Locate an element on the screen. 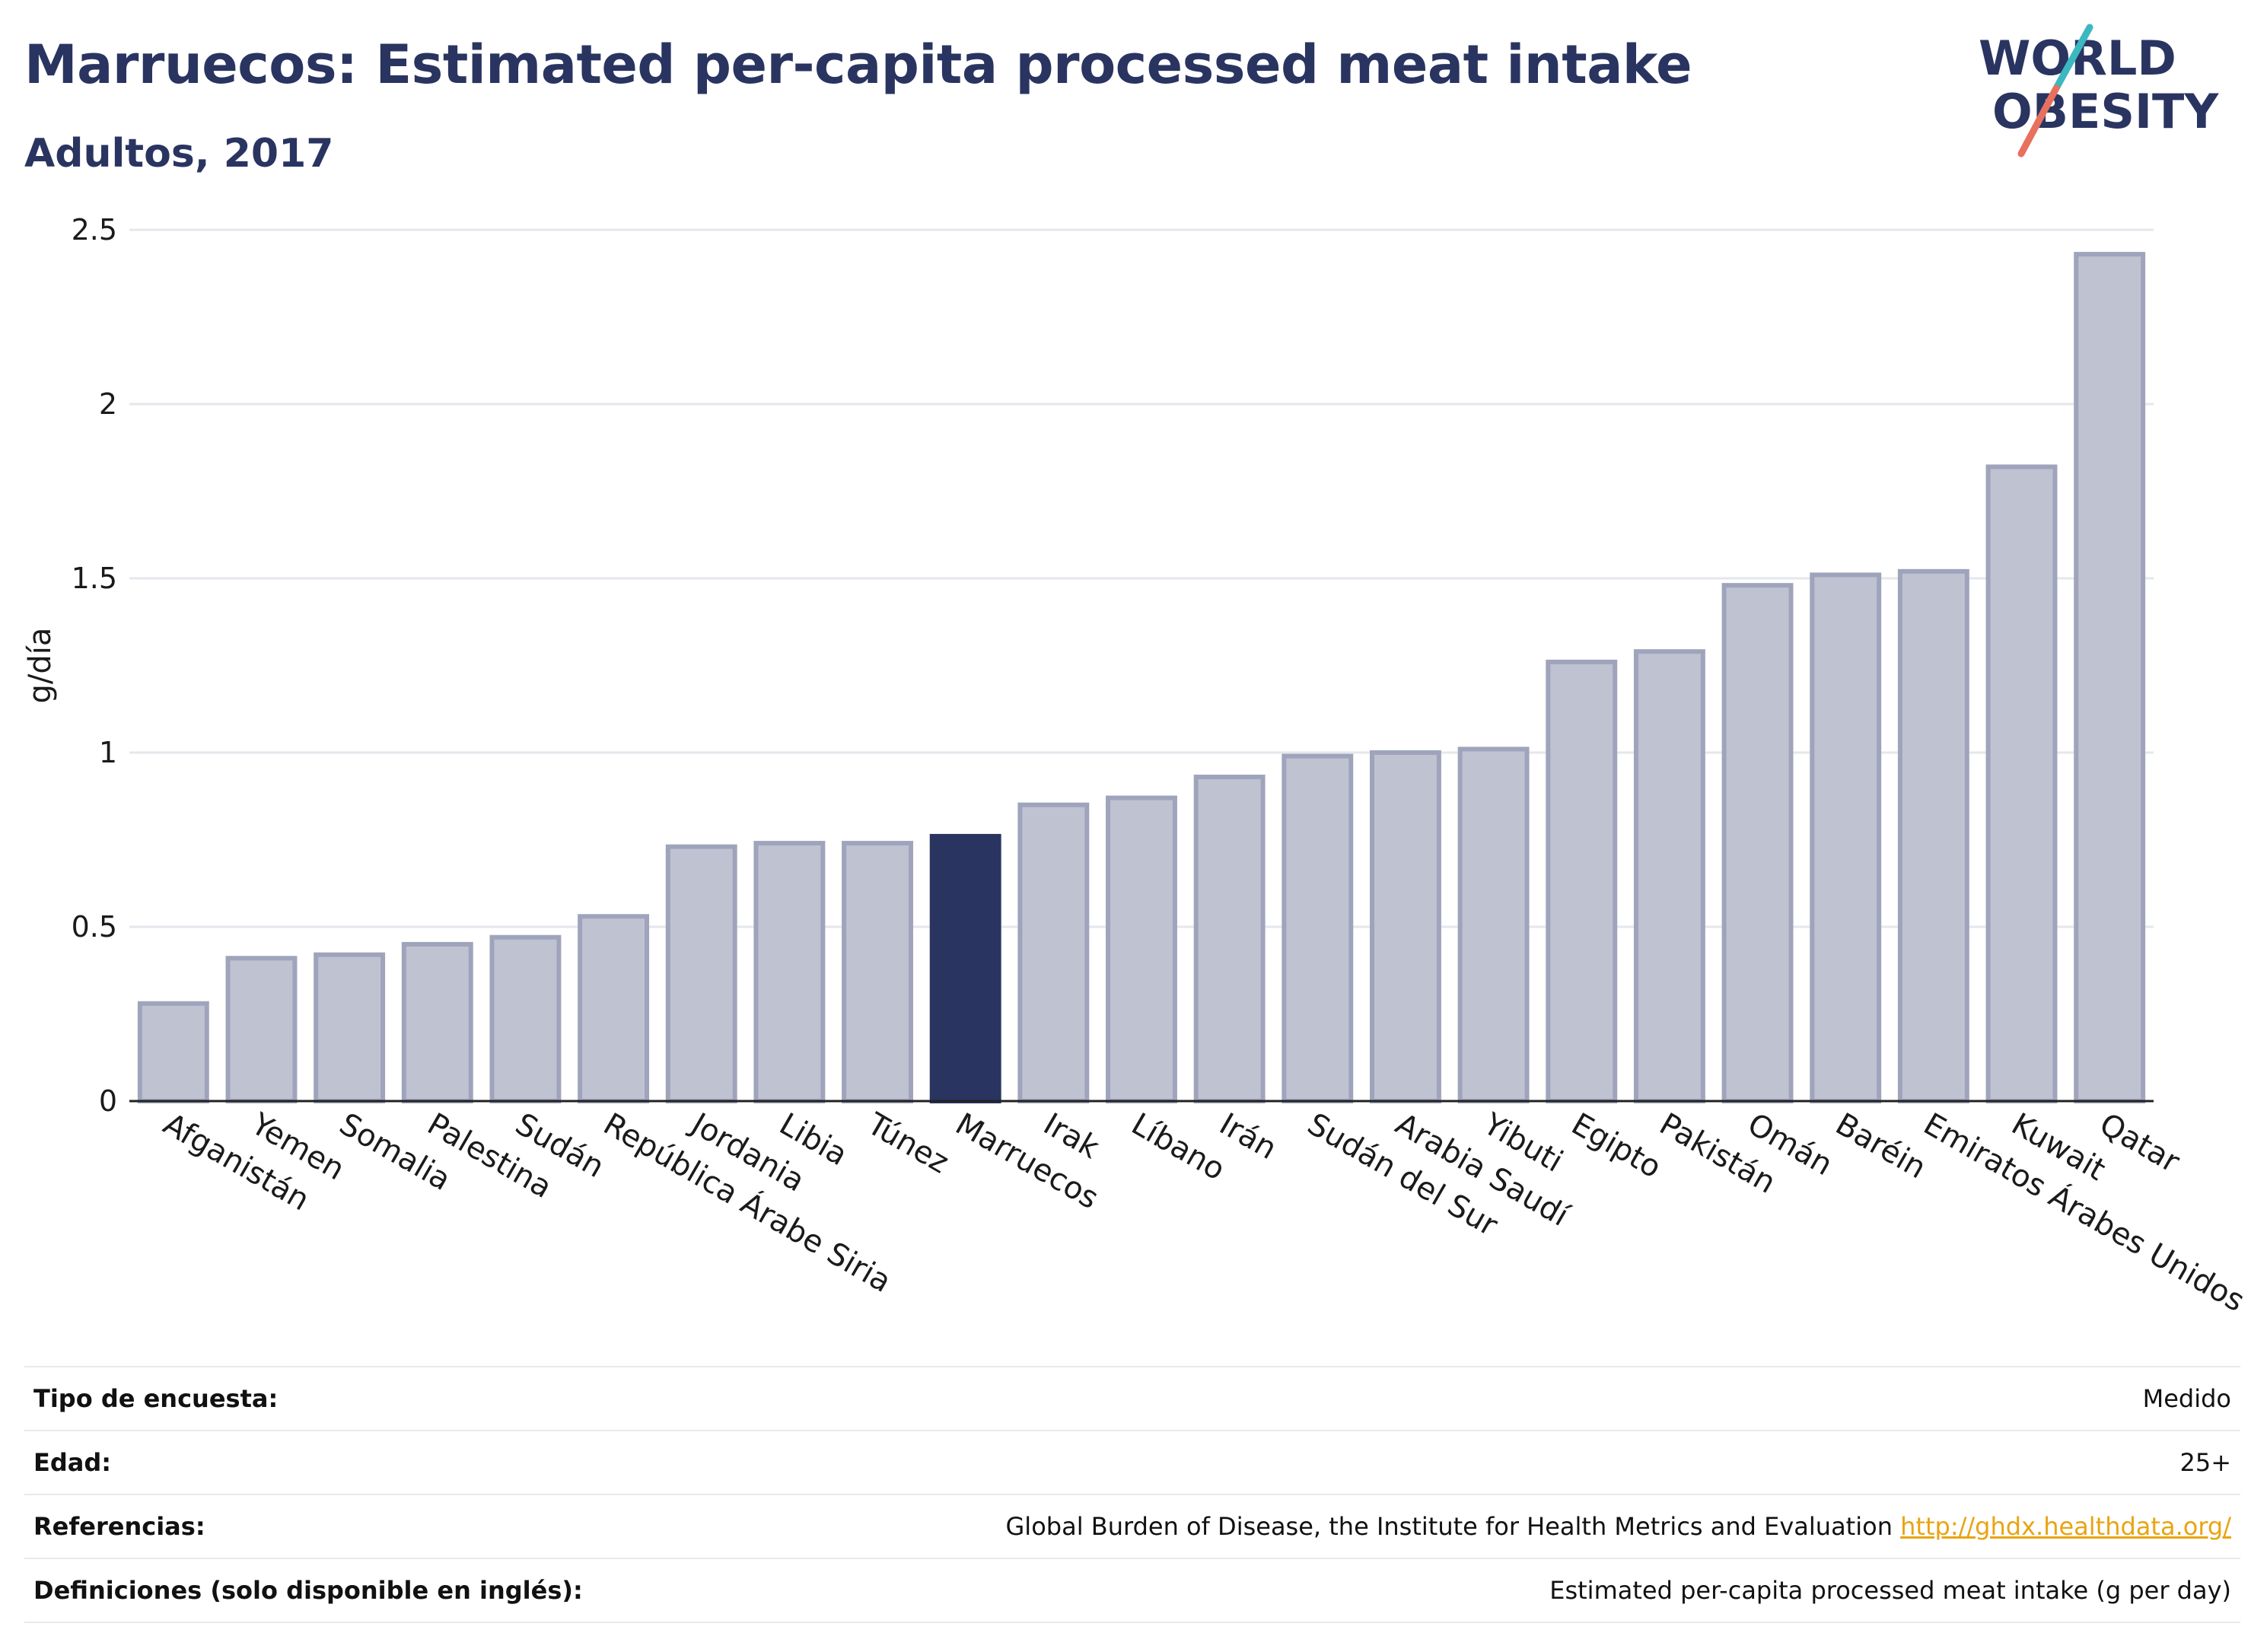  info-label: Edad: is located at coordinates (371, 1462).